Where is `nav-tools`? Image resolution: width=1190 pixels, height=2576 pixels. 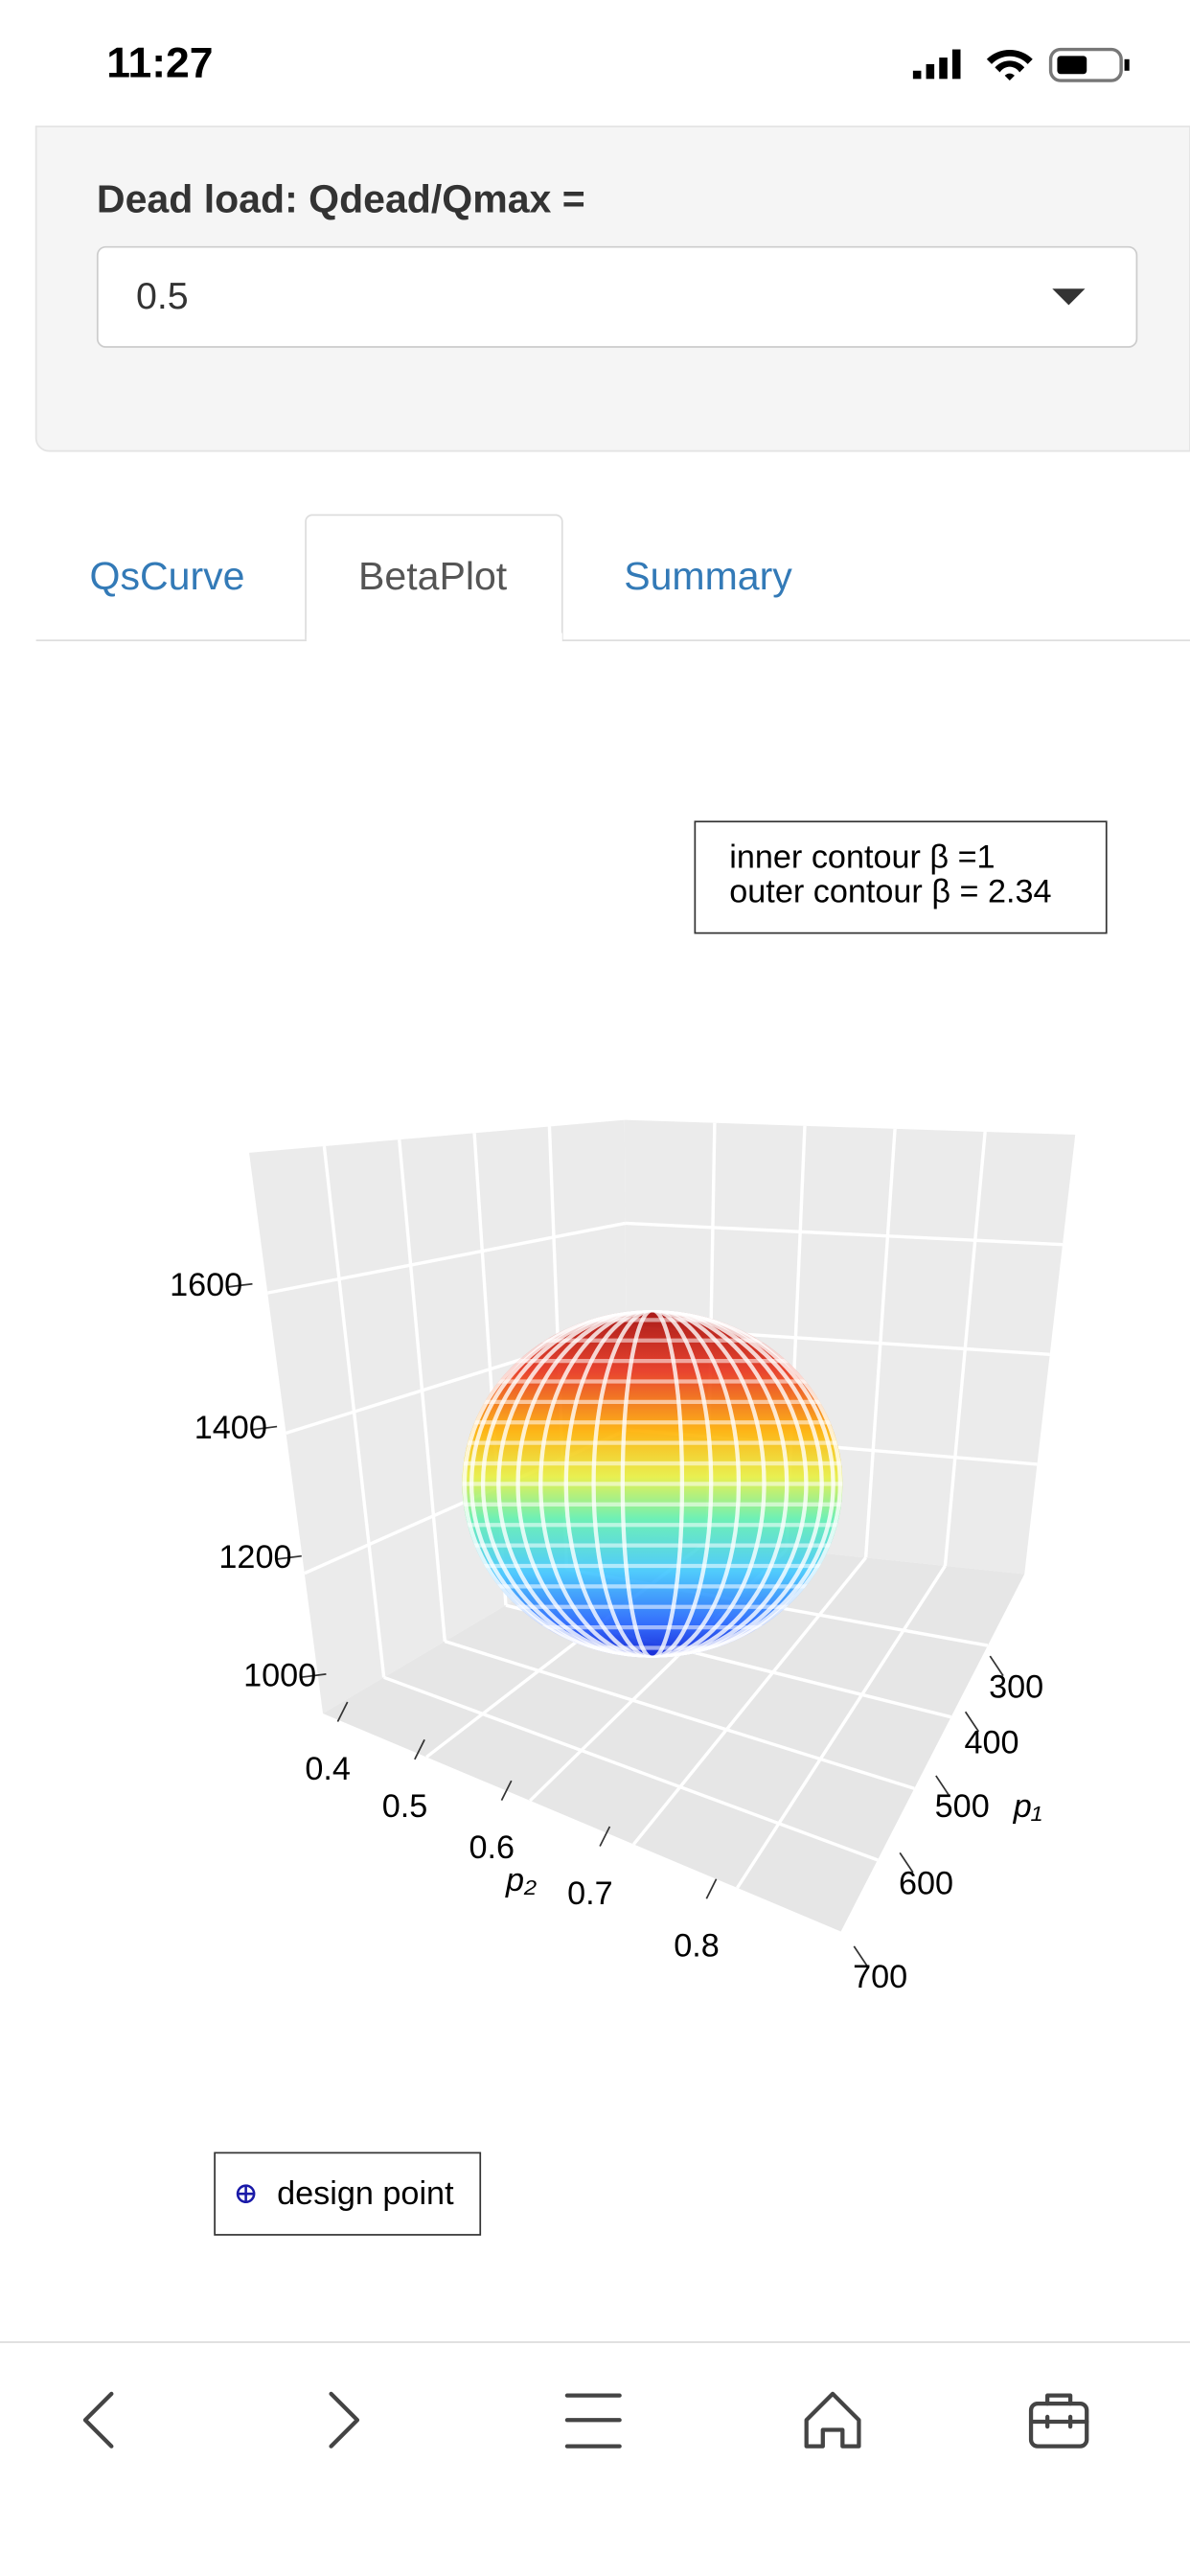
nav-tools is located at coordinates (1059, 2421).